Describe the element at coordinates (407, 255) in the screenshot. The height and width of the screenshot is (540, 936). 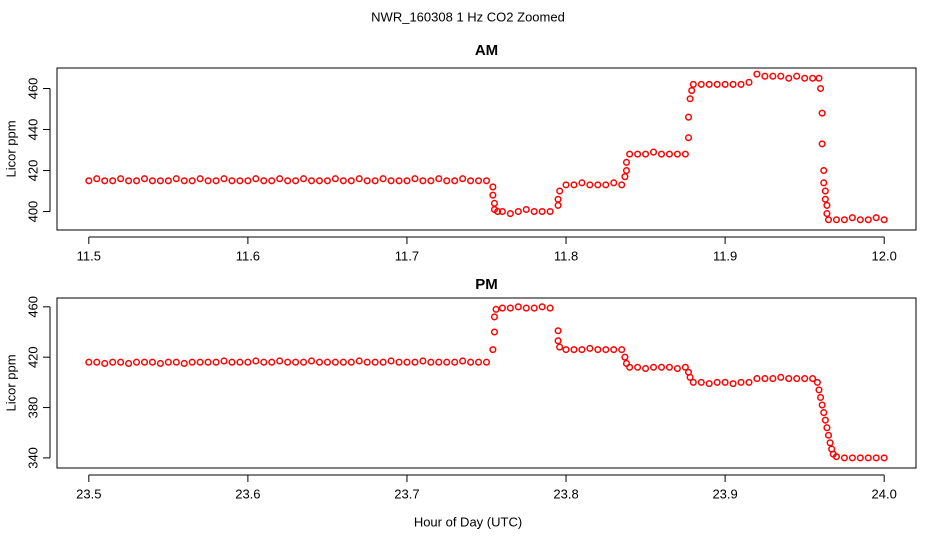
I see `x-tick-label: 11.7` at that location.